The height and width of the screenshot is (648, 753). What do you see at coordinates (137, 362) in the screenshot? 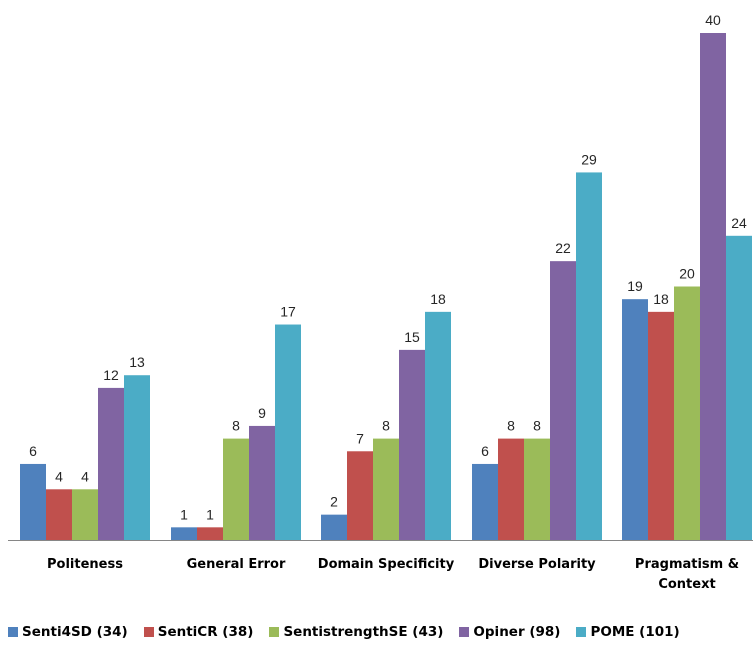
I see `value-label-4-0: 13` at bounding box center [137, 362].